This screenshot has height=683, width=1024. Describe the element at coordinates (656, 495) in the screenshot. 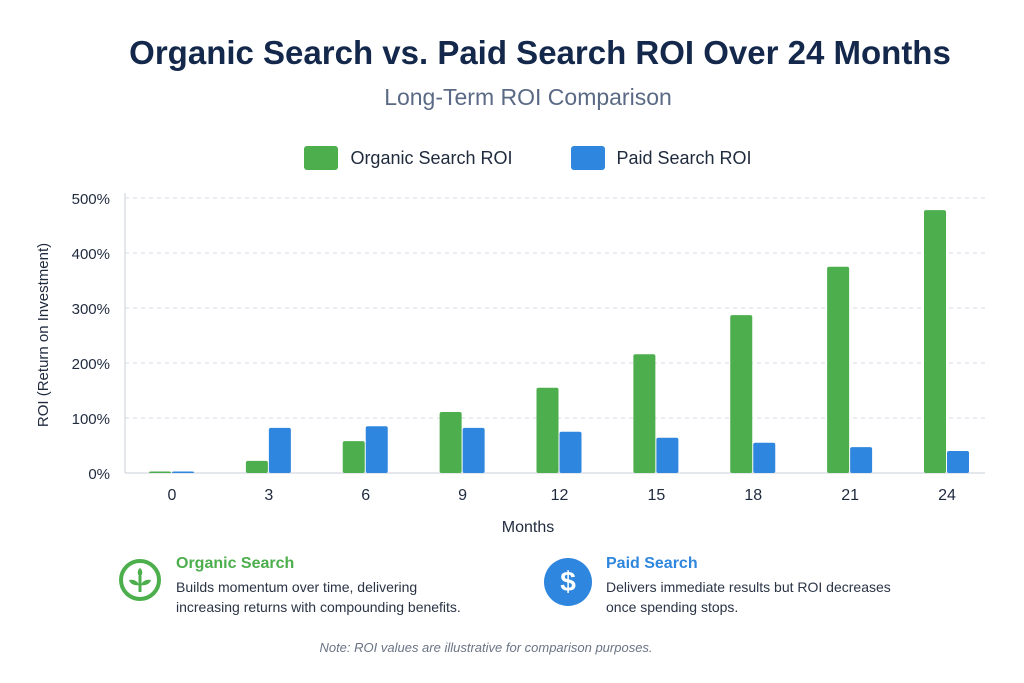

I see `x-tick-label: 15` at that location.